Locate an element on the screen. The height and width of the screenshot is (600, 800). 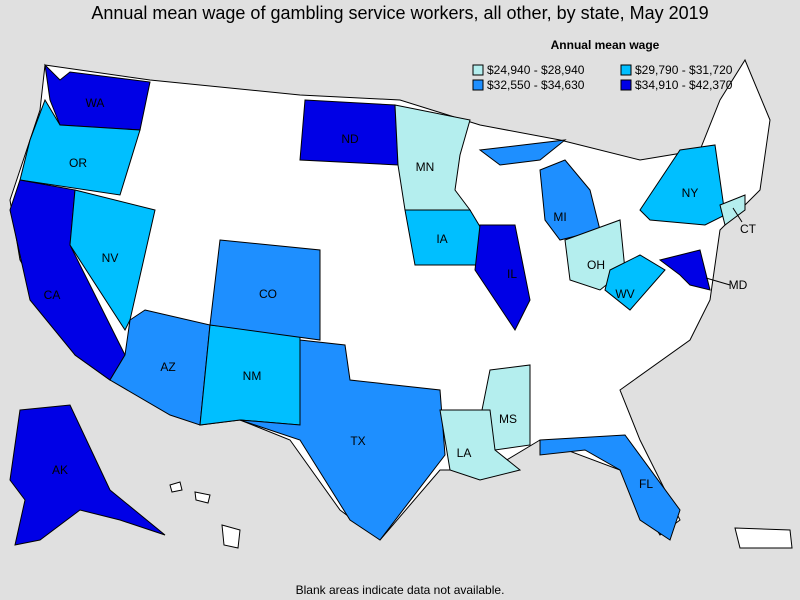
state: FL is located at coordinates (610, 487).